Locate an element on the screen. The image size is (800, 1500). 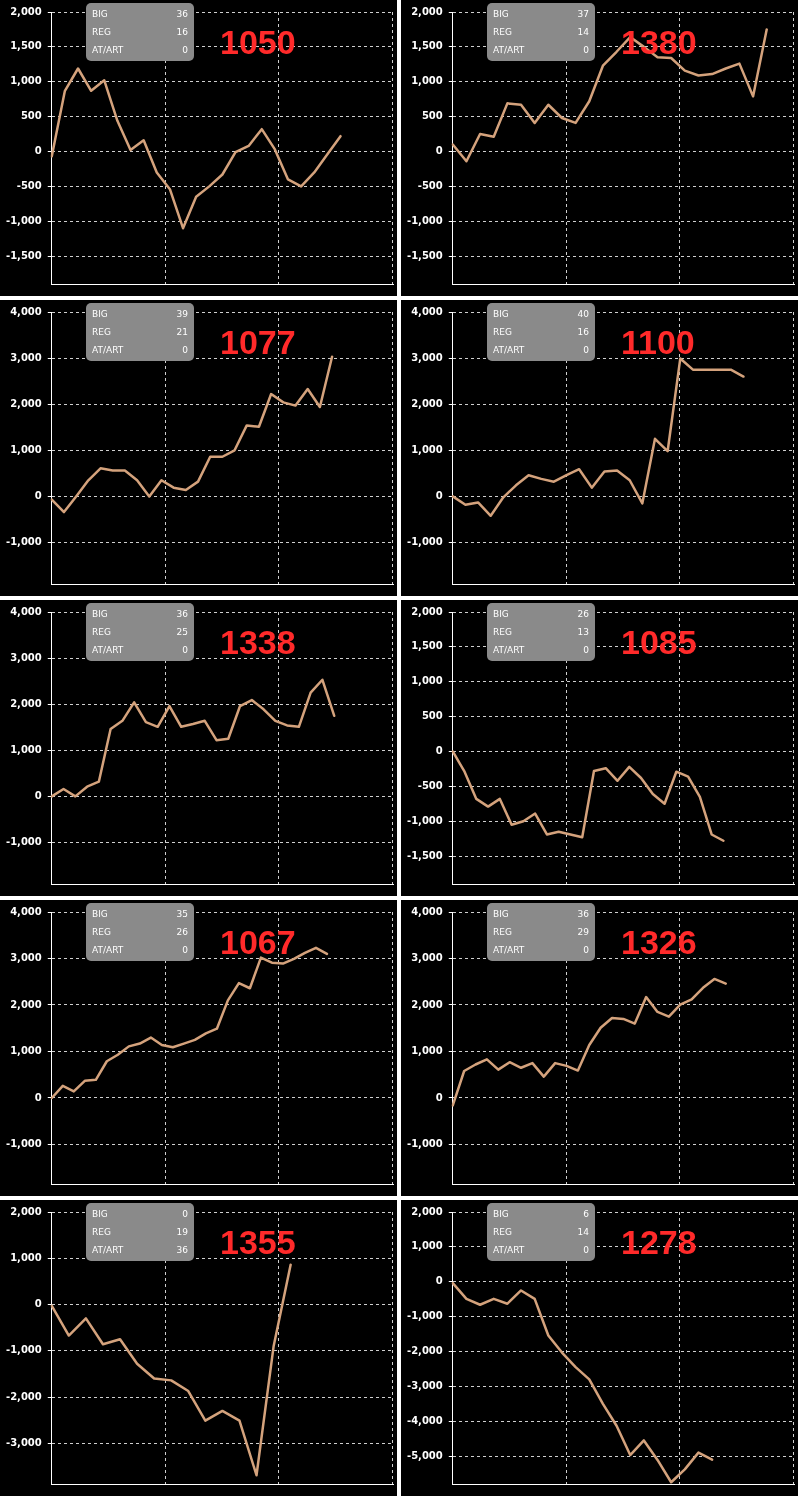
chart-title: 1077 is located at coordinates (258, 342).